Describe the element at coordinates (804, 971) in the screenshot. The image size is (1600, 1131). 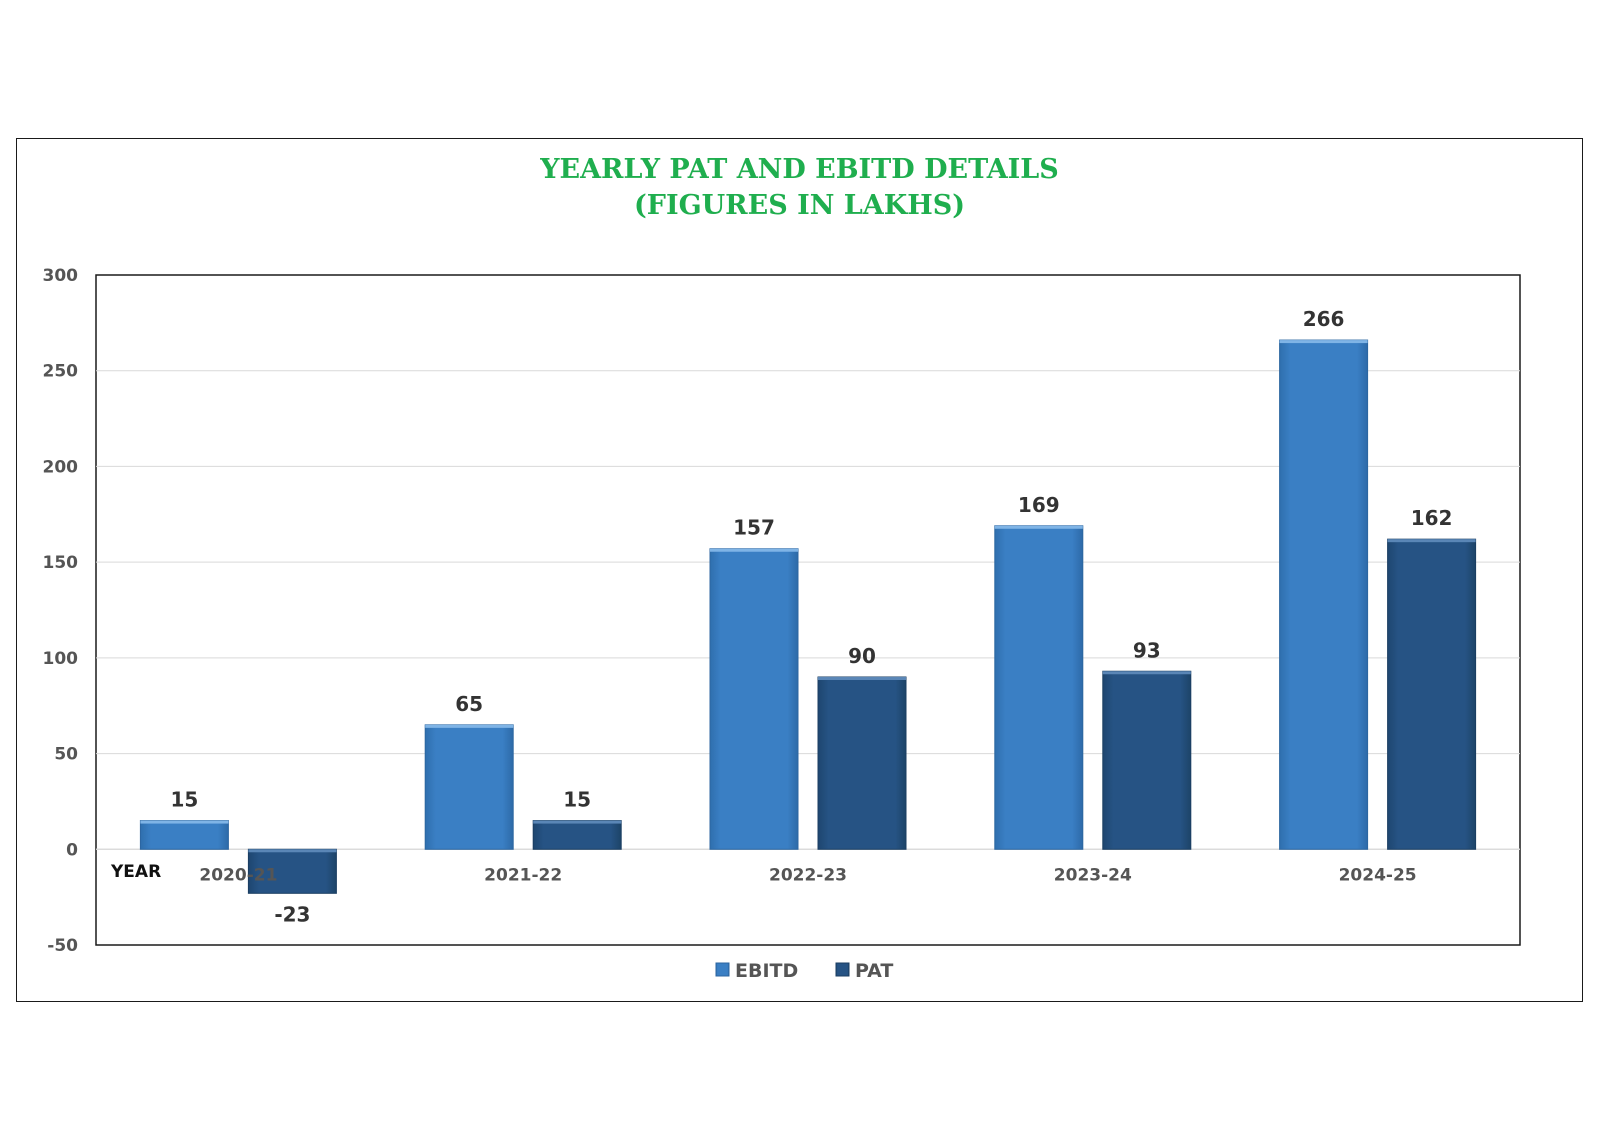
I see `legend: EBITD PAT` at that location.